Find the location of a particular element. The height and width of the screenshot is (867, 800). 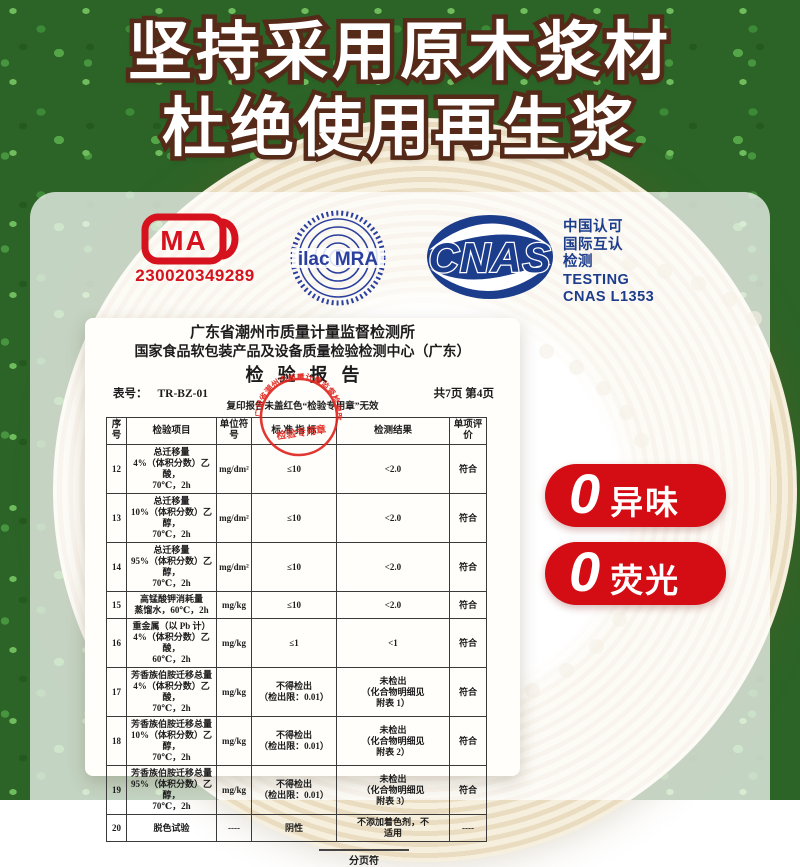

headline-line-1-text: 坚持采用原木浆材 is located at coordinates (400, 52).